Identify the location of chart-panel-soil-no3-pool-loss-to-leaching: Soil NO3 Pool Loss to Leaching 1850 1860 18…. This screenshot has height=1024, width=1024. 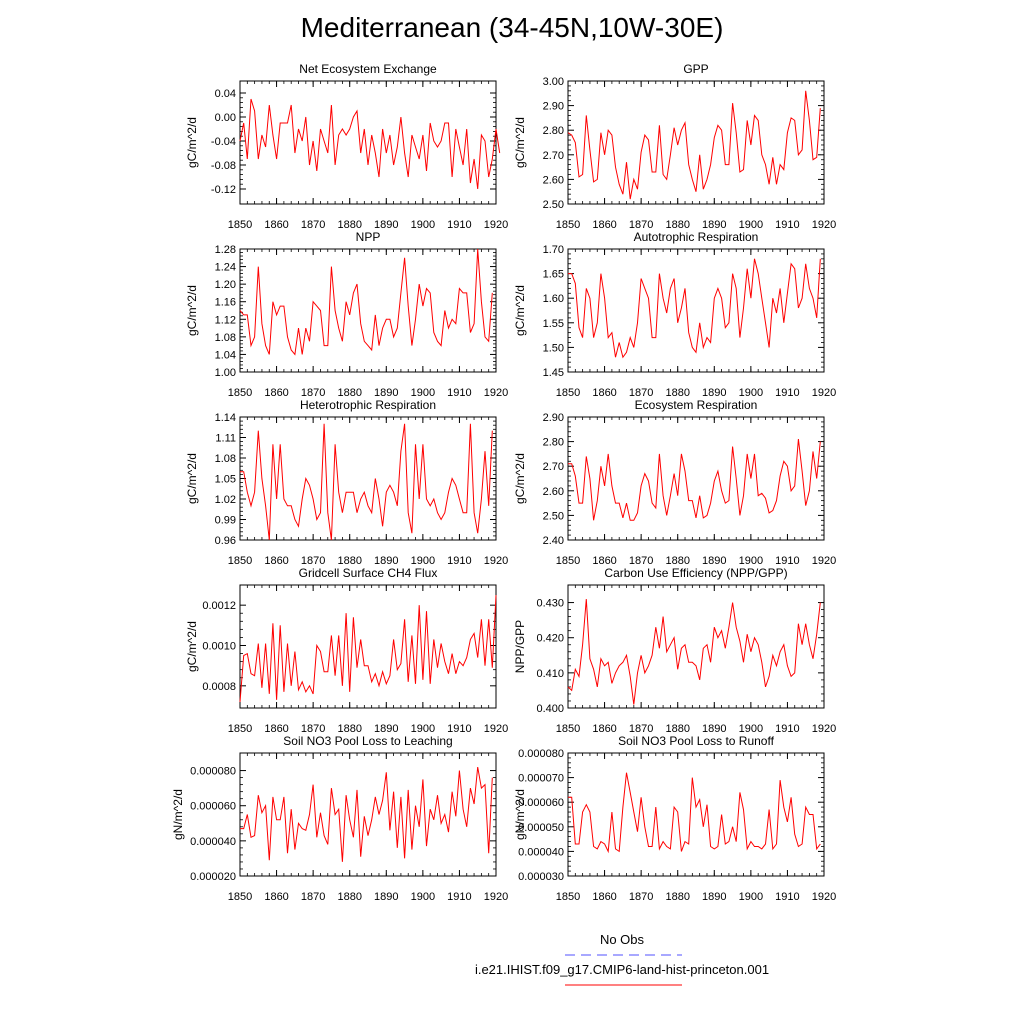
(339, 818).